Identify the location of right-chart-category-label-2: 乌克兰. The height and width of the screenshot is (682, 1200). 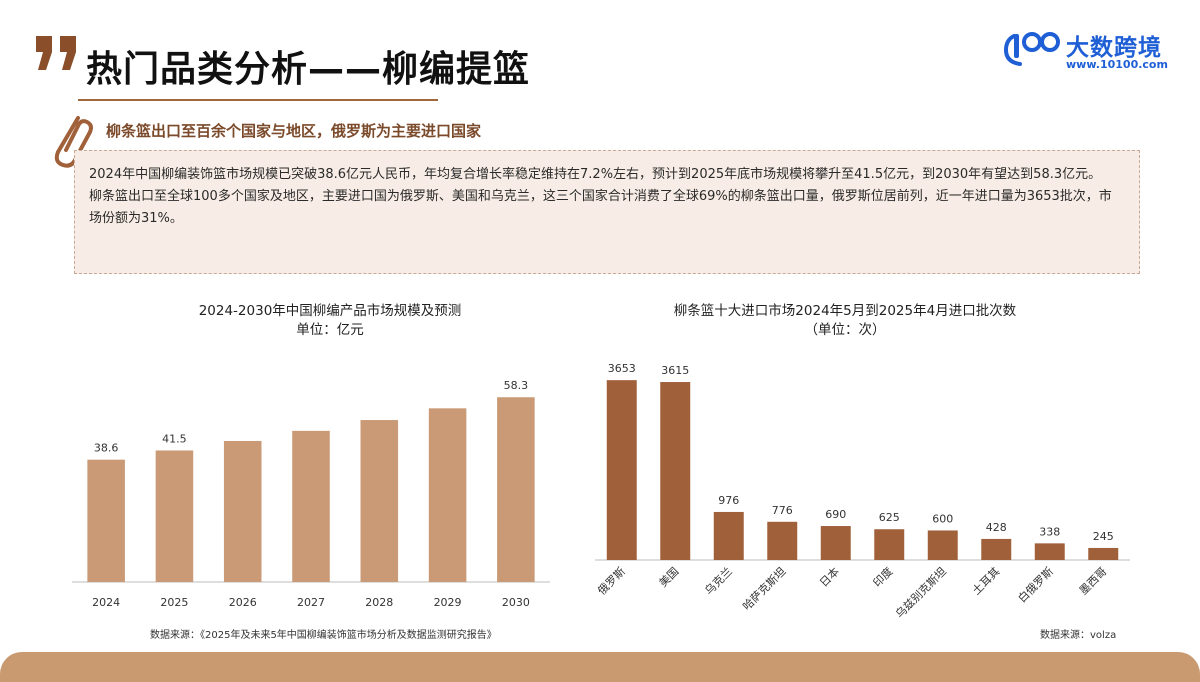
(718, 580).